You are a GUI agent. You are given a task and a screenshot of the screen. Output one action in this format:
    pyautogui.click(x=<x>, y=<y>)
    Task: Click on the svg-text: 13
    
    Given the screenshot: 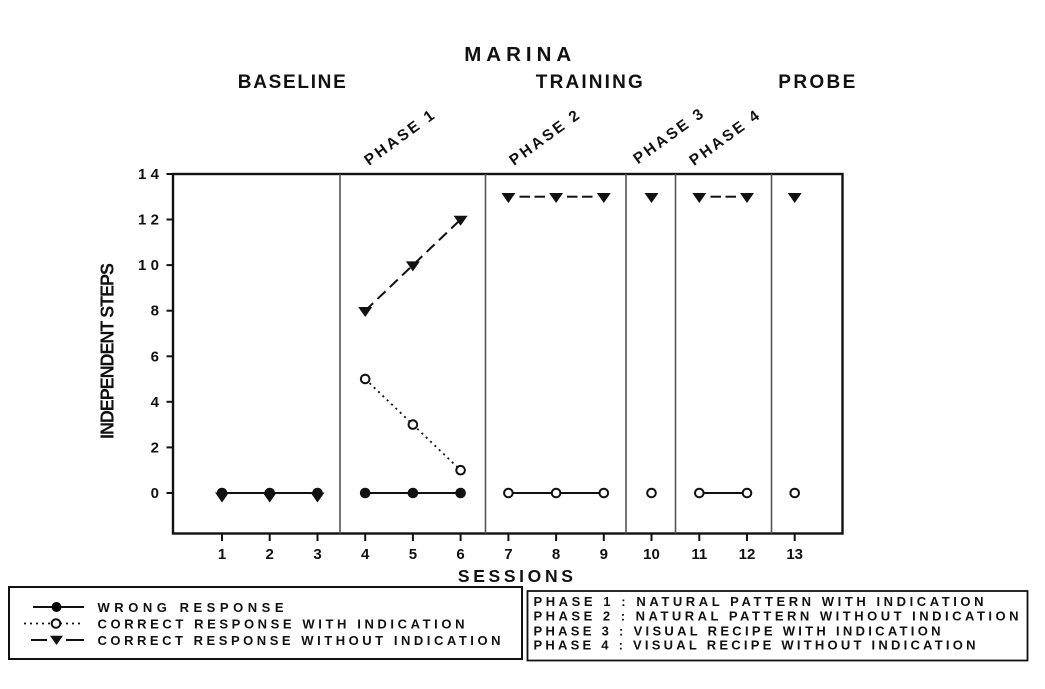 What is the action you would take?
    pyautogui.click(x=794, y=554)
    